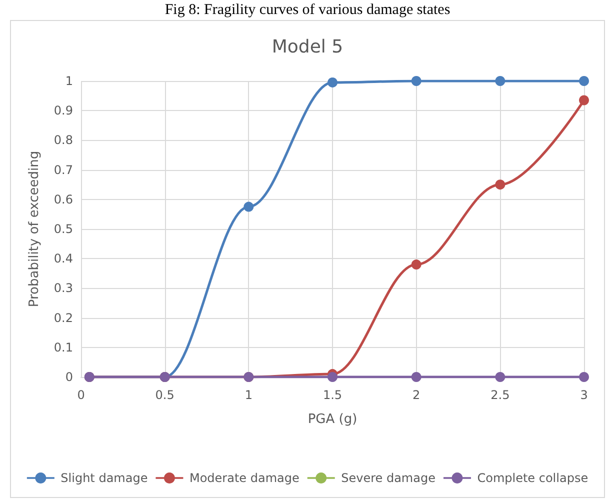 Image resolution: width=615 pixels, height=502 pixels. Describe the element at coordinates (34, 229) in the screenshot. I see `y-axis-title: Probability of exceeding` at that location.